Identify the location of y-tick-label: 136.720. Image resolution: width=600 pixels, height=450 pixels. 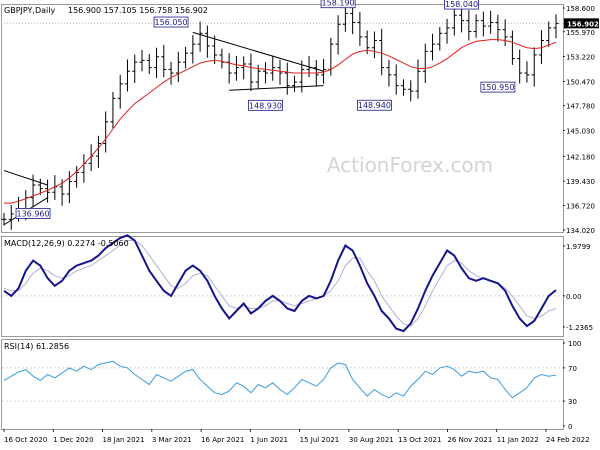
(580, 207).